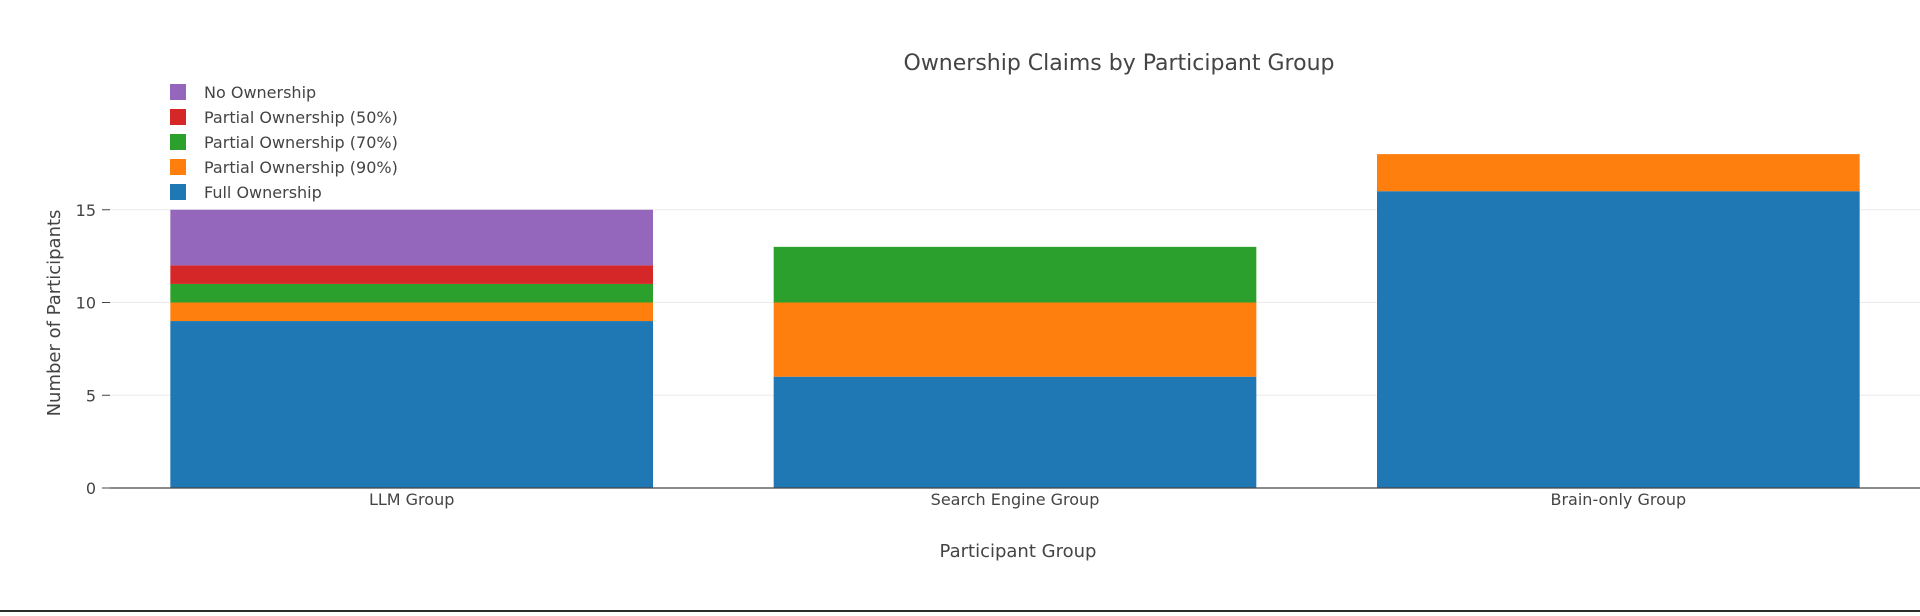  I want to click on legend-label: Partial Ownership (70%), so click(301, 142).